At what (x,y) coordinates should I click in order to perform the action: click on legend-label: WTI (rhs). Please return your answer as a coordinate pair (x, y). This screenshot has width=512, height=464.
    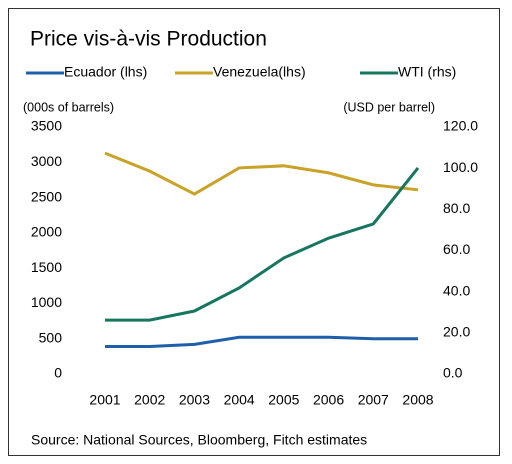
    Looking at the image, I should click on (427, 72).